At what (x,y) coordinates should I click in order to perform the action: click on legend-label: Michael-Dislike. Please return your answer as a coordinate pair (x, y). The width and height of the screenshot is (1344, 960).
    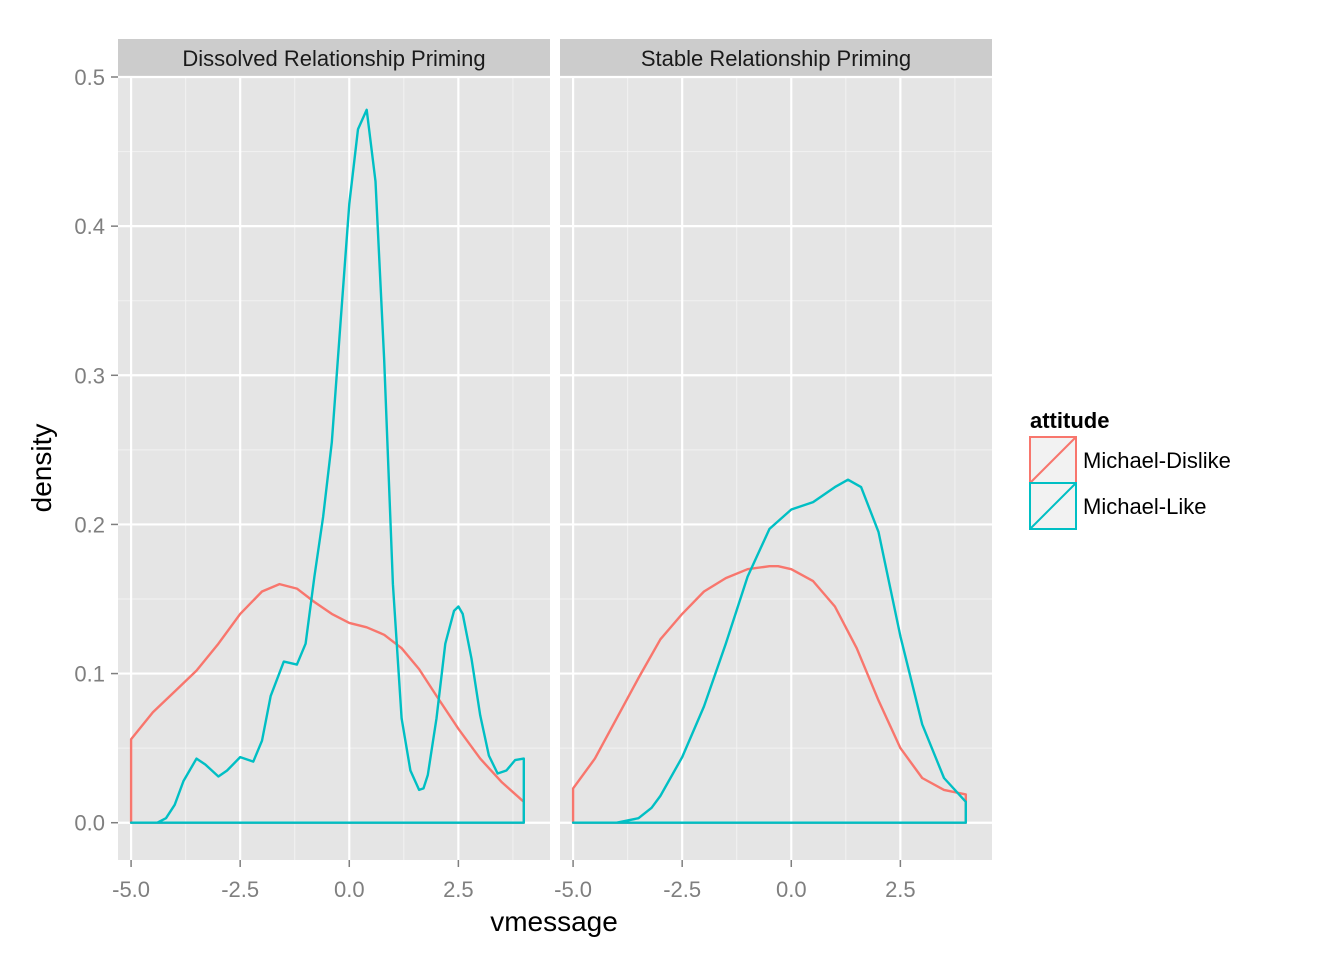
    Looking at the image, I should click on (1157, 460).